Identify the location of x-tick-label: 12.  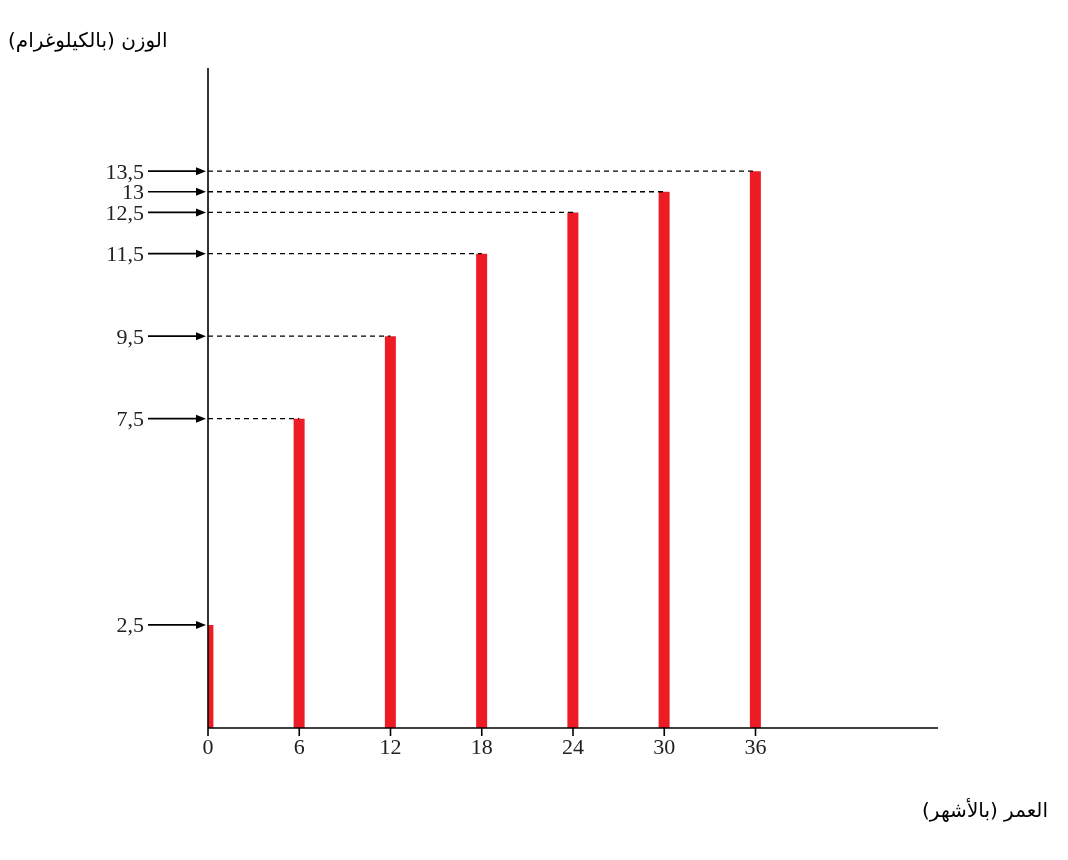
(390, 746).